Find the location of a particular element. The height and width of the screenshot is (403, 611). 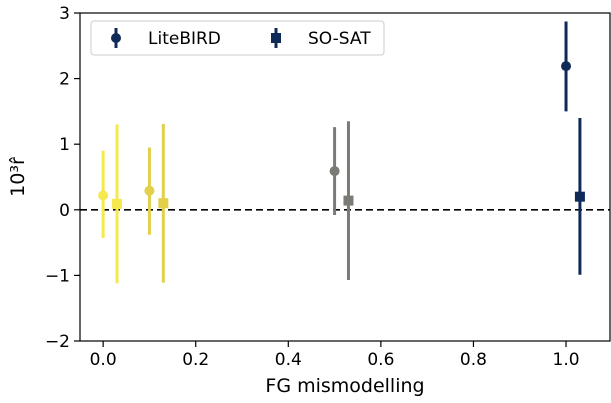

legend-so-sat-label: SO-SAT is located at coordinates (339, 39).